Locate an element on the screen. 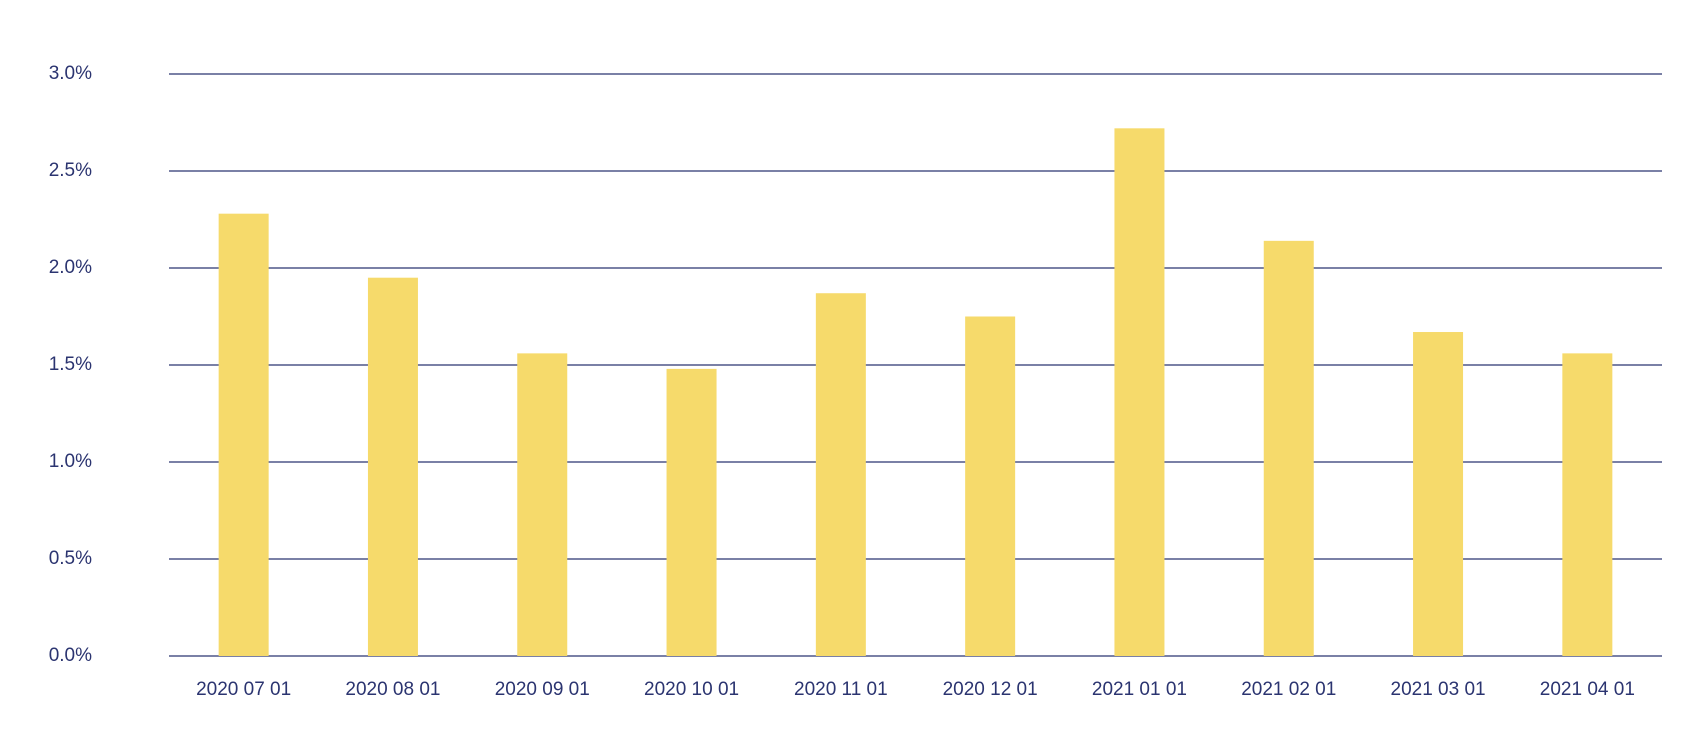 This screenshot has height=755, width=1698. y-tick-label: 2.5% is located at coordinates (70, 170).